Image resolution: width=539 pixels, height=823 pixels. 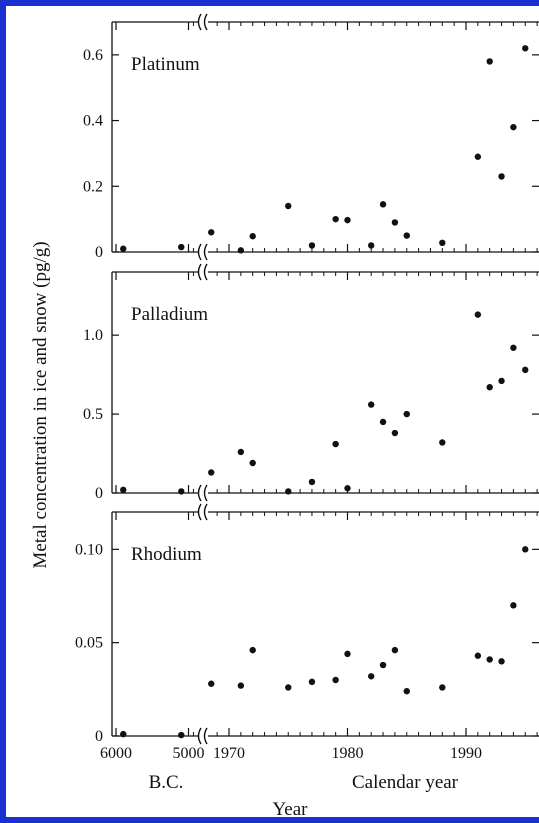 I want to click on platinum-panel-label: Platinum, so click(x=165, y=64).